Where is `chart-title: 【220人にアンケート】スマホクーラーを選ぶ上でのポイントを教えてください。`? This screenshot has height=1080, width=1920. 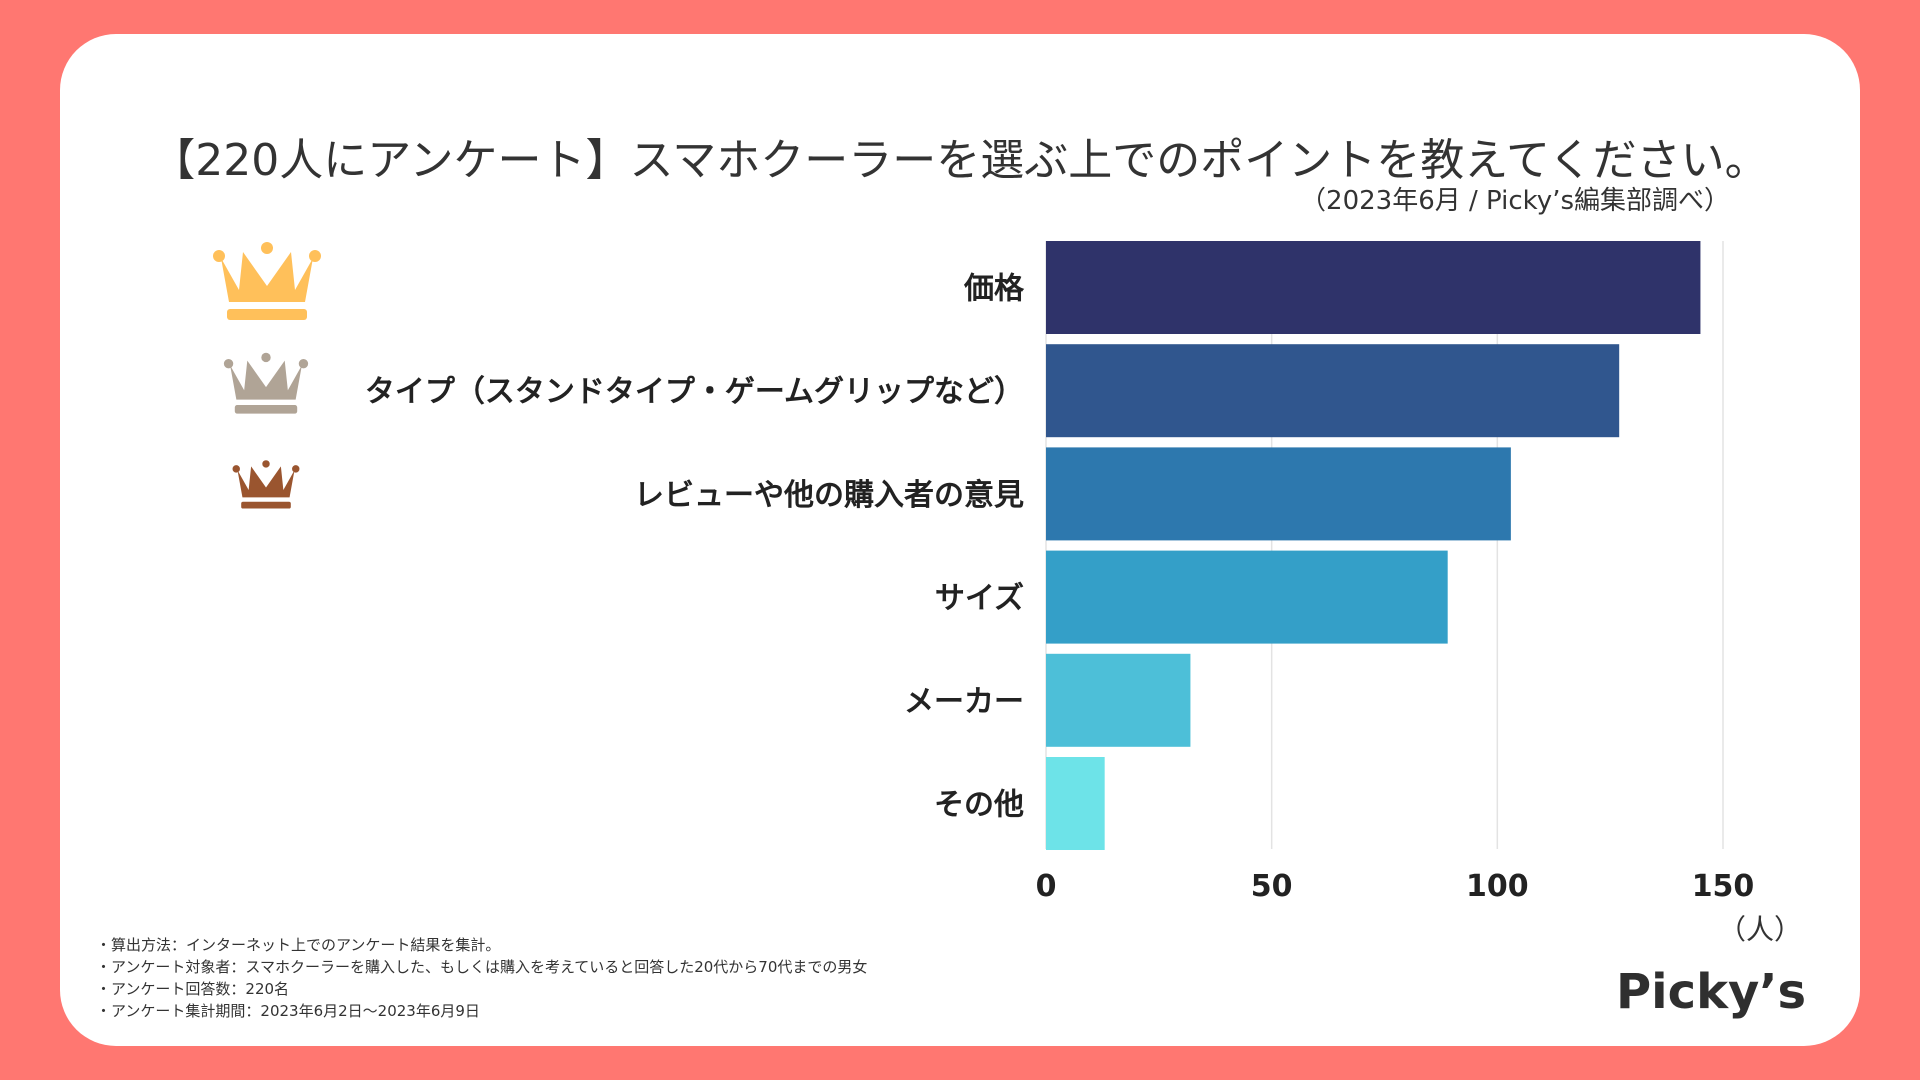 chart-title: 【220人にアンケート】スマホクーラーを選ぶ上でのポイントを教えてください。 is located at coordinates (960, 160).